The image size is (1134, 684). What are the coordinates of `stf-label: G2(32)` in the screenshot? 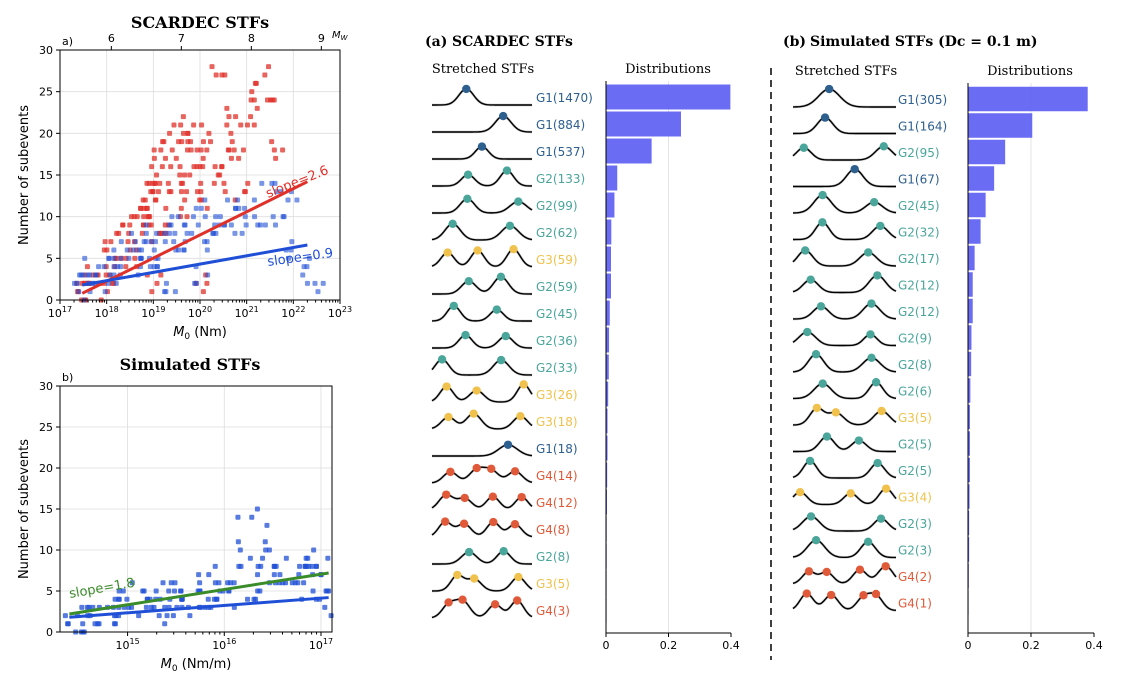 It's located at (919, 233).